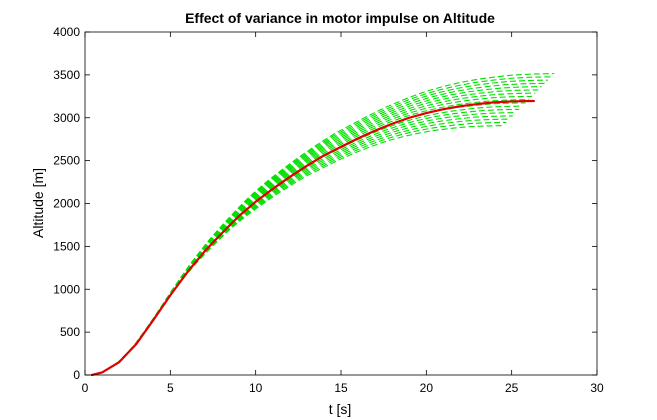 The height and width of the screenshot is (420, 657). I want to click on x-tick-label: 25, so click(512, 388).